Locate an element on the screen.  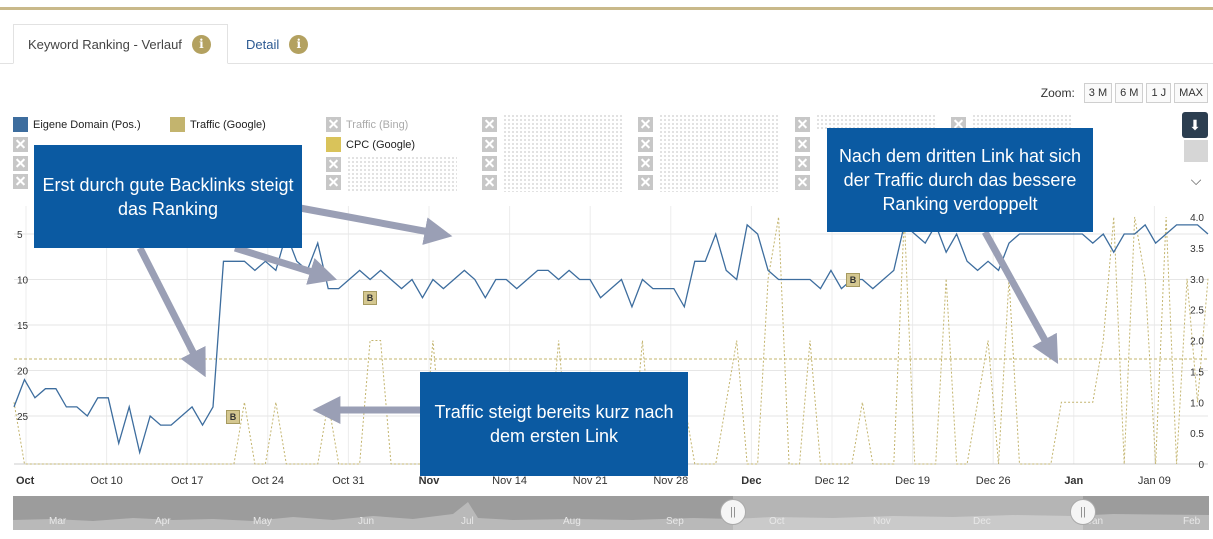
y-tick-label: 1.0 is located at coordinates (1197, 403).